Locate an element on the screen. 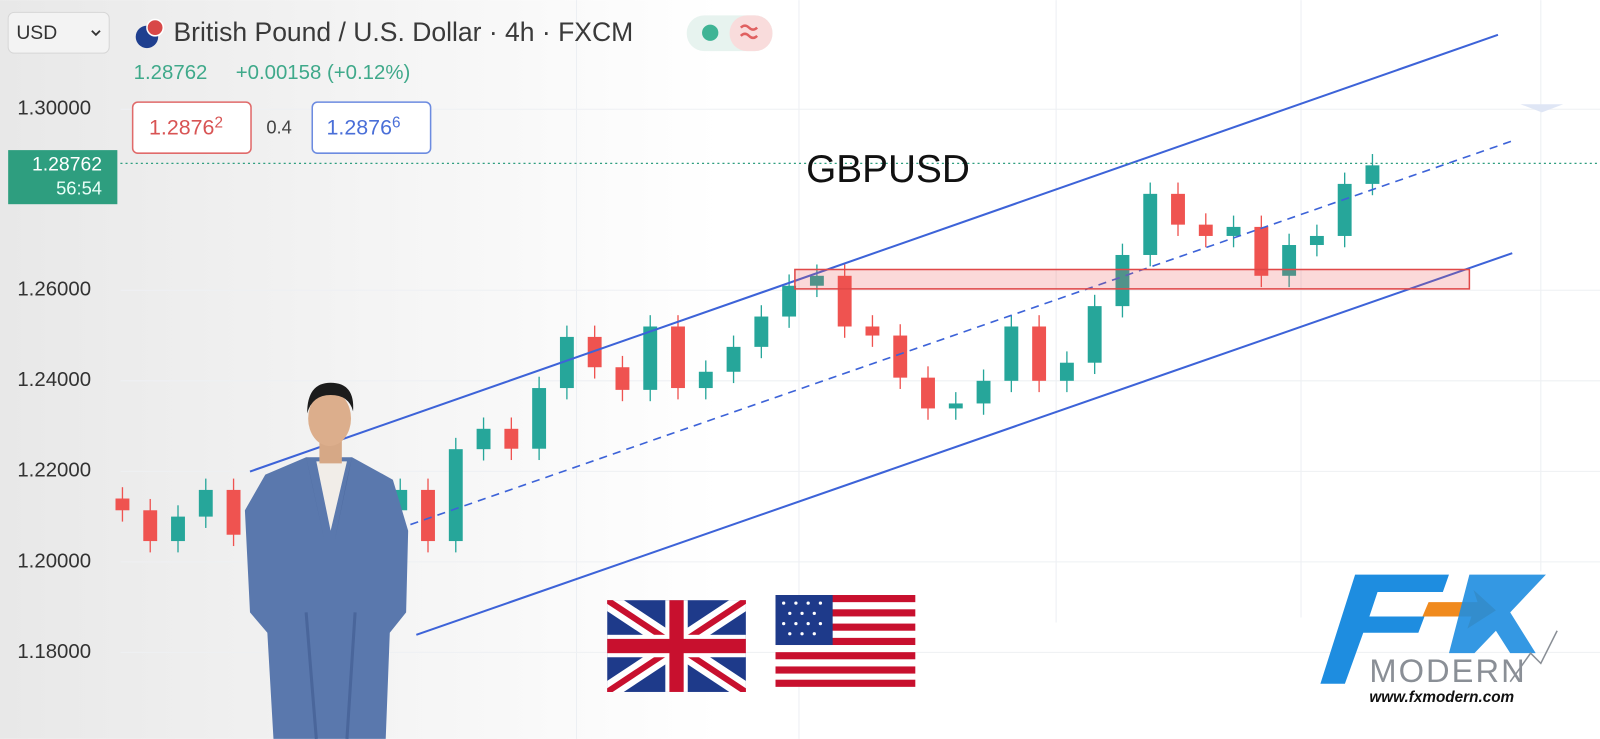  spread: 0.4 is located at coordinates (279, 127).